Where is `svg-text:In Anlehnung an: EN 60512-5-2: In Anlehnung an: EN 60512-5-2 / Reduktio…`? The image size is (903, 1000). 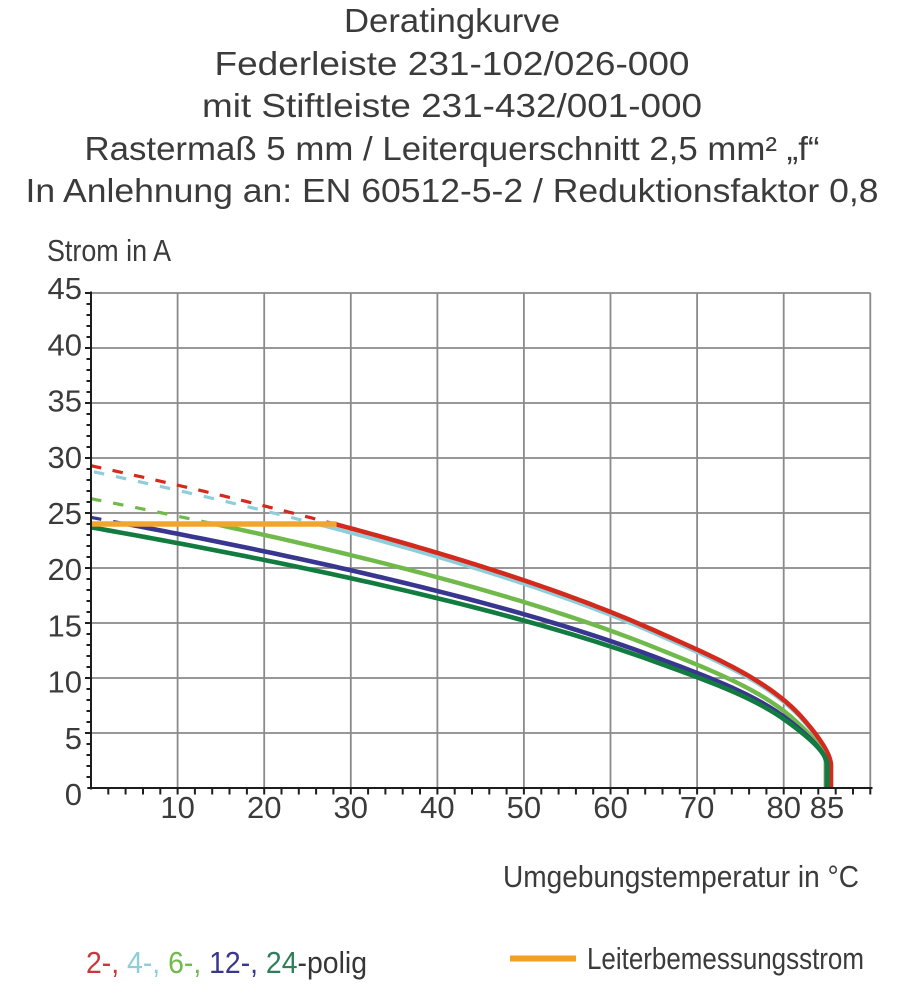
svg-text:In Anlehnung an: EN 60512-5-2: In Anlehnung an: EN 60512-5-2 / Reduktio… is located at coordinates (452, 190).